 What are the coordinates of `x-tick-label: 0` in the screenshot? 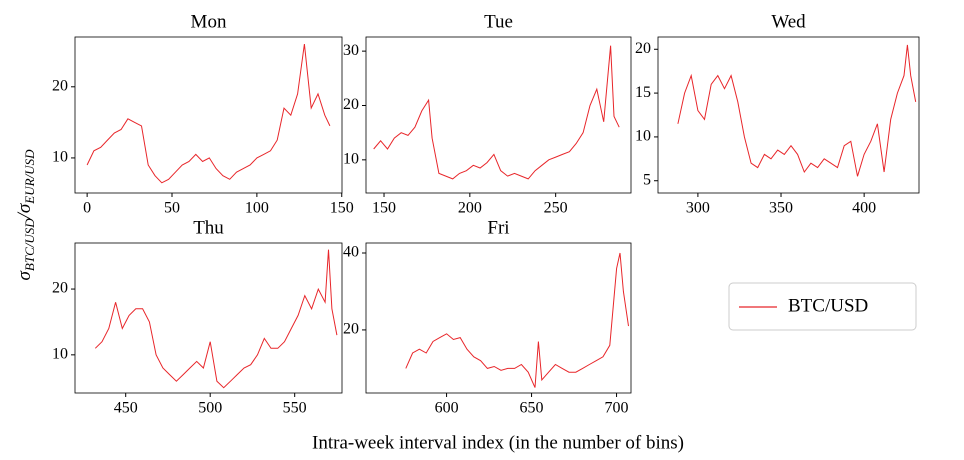 It's located at (87, 208).